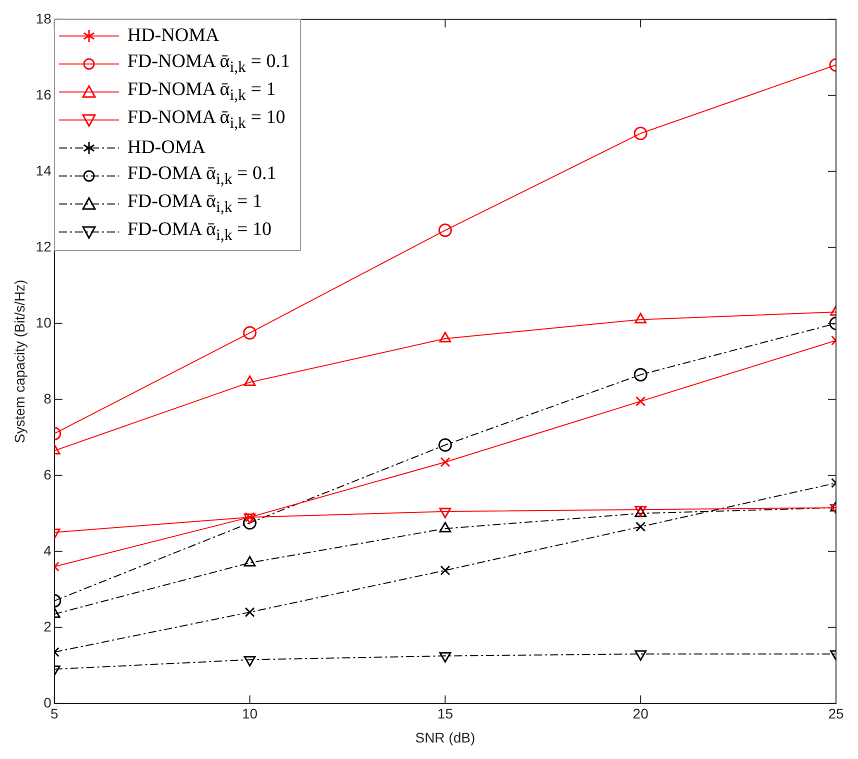  What do you see at coordinates (836, 714) in the screenshot?
I see `x-tick-label: 25` at bounding box center [836, 714].